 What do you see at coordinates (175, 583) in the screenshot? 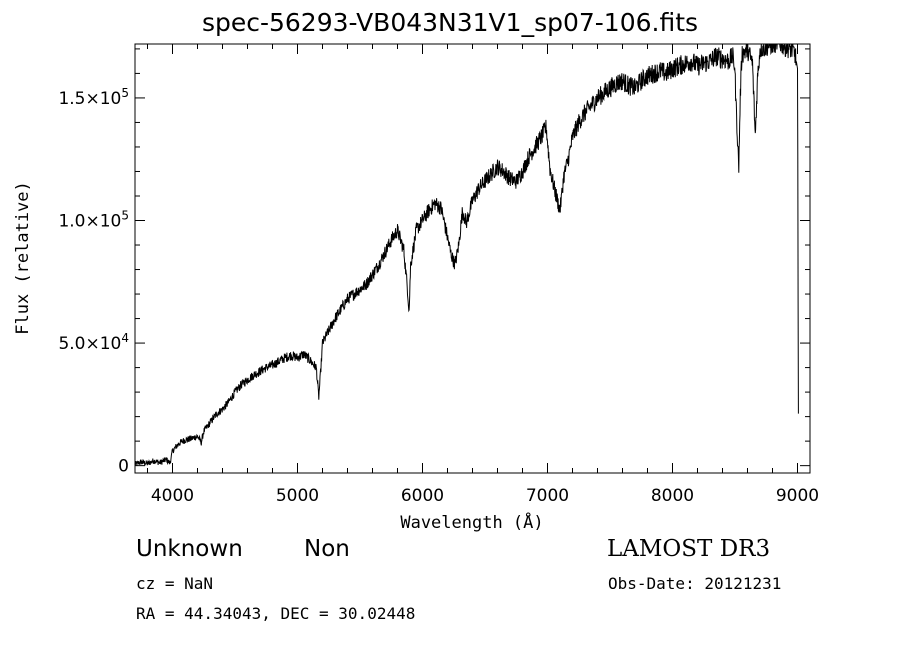
I see `redshift-cz: cz = NaN` at bounding box center [175, 583].